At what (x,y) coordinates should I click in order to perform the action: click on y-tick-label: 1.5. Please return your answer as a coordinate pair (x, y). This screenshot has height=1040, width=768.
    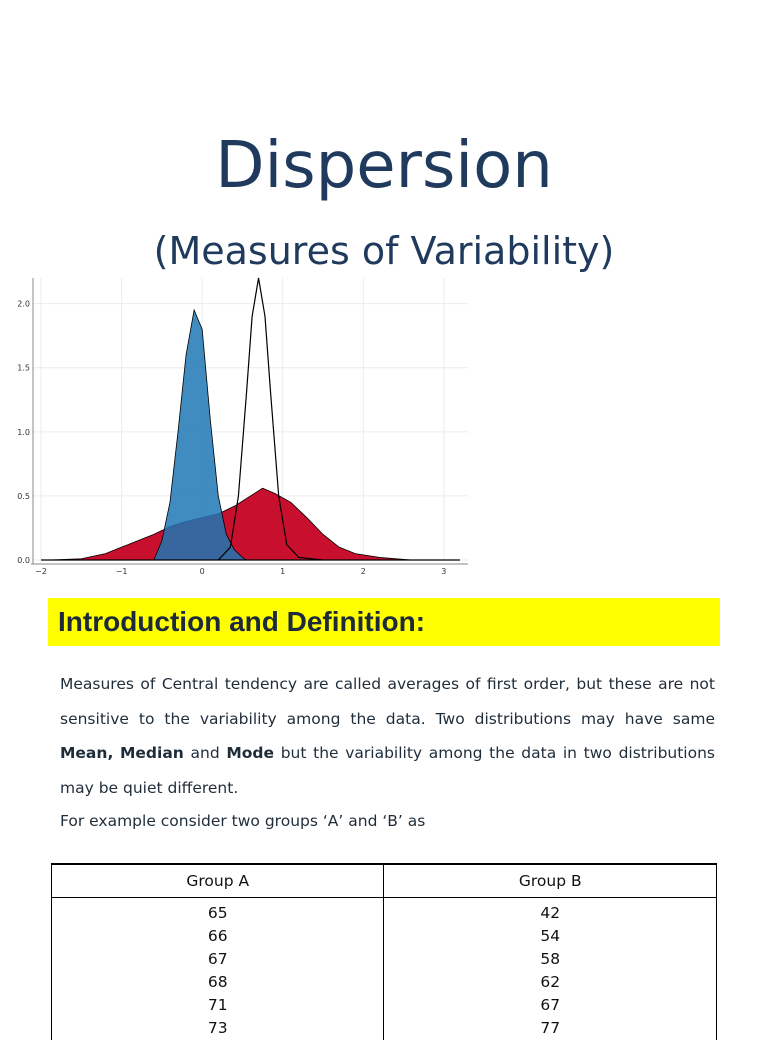
    Looking at the image, I should click on (23, 368).